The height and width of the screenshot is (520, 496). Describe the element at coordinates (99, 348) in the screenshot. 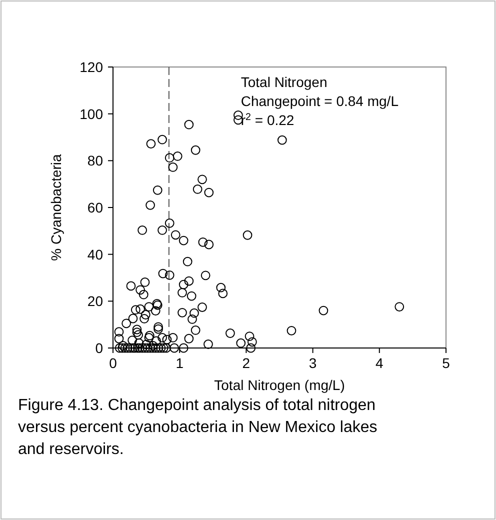

I see `y-tick-label: 0` at that location.